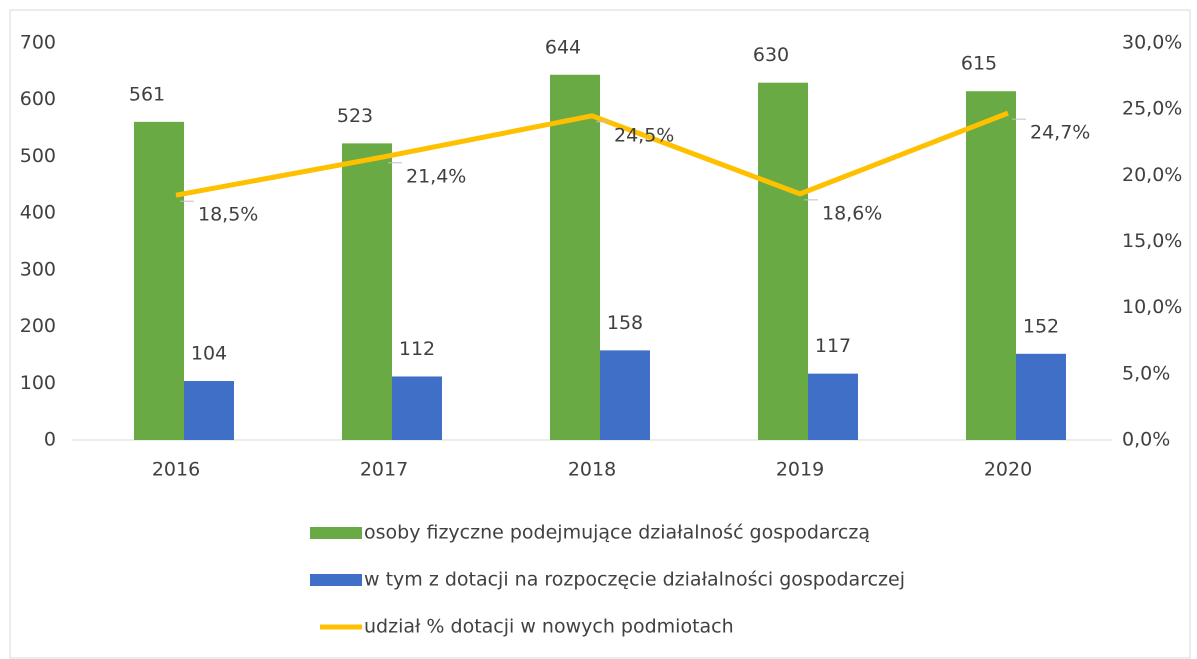 The width and height of the screenshot is (1197, 659). What do you see at coordinates (1041, 326) in the screenshot?
I see `bar-value-label: 152` at bounding box center [1041, 326].